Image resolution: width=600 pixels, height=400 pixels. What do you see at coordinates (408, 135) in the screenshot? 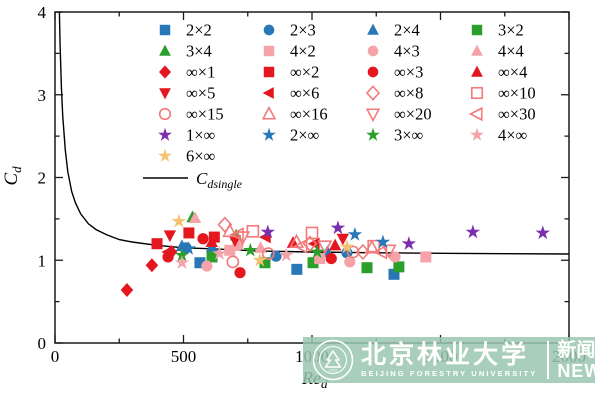
I see `legend-label: 3×∞` at bounding box center [408, 135].